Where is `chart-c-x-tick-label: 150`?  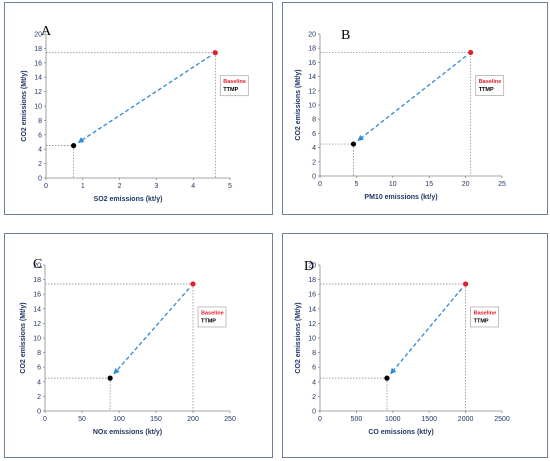 chart-c-x-tick-label: 150 is located at coordinates (156, 419).